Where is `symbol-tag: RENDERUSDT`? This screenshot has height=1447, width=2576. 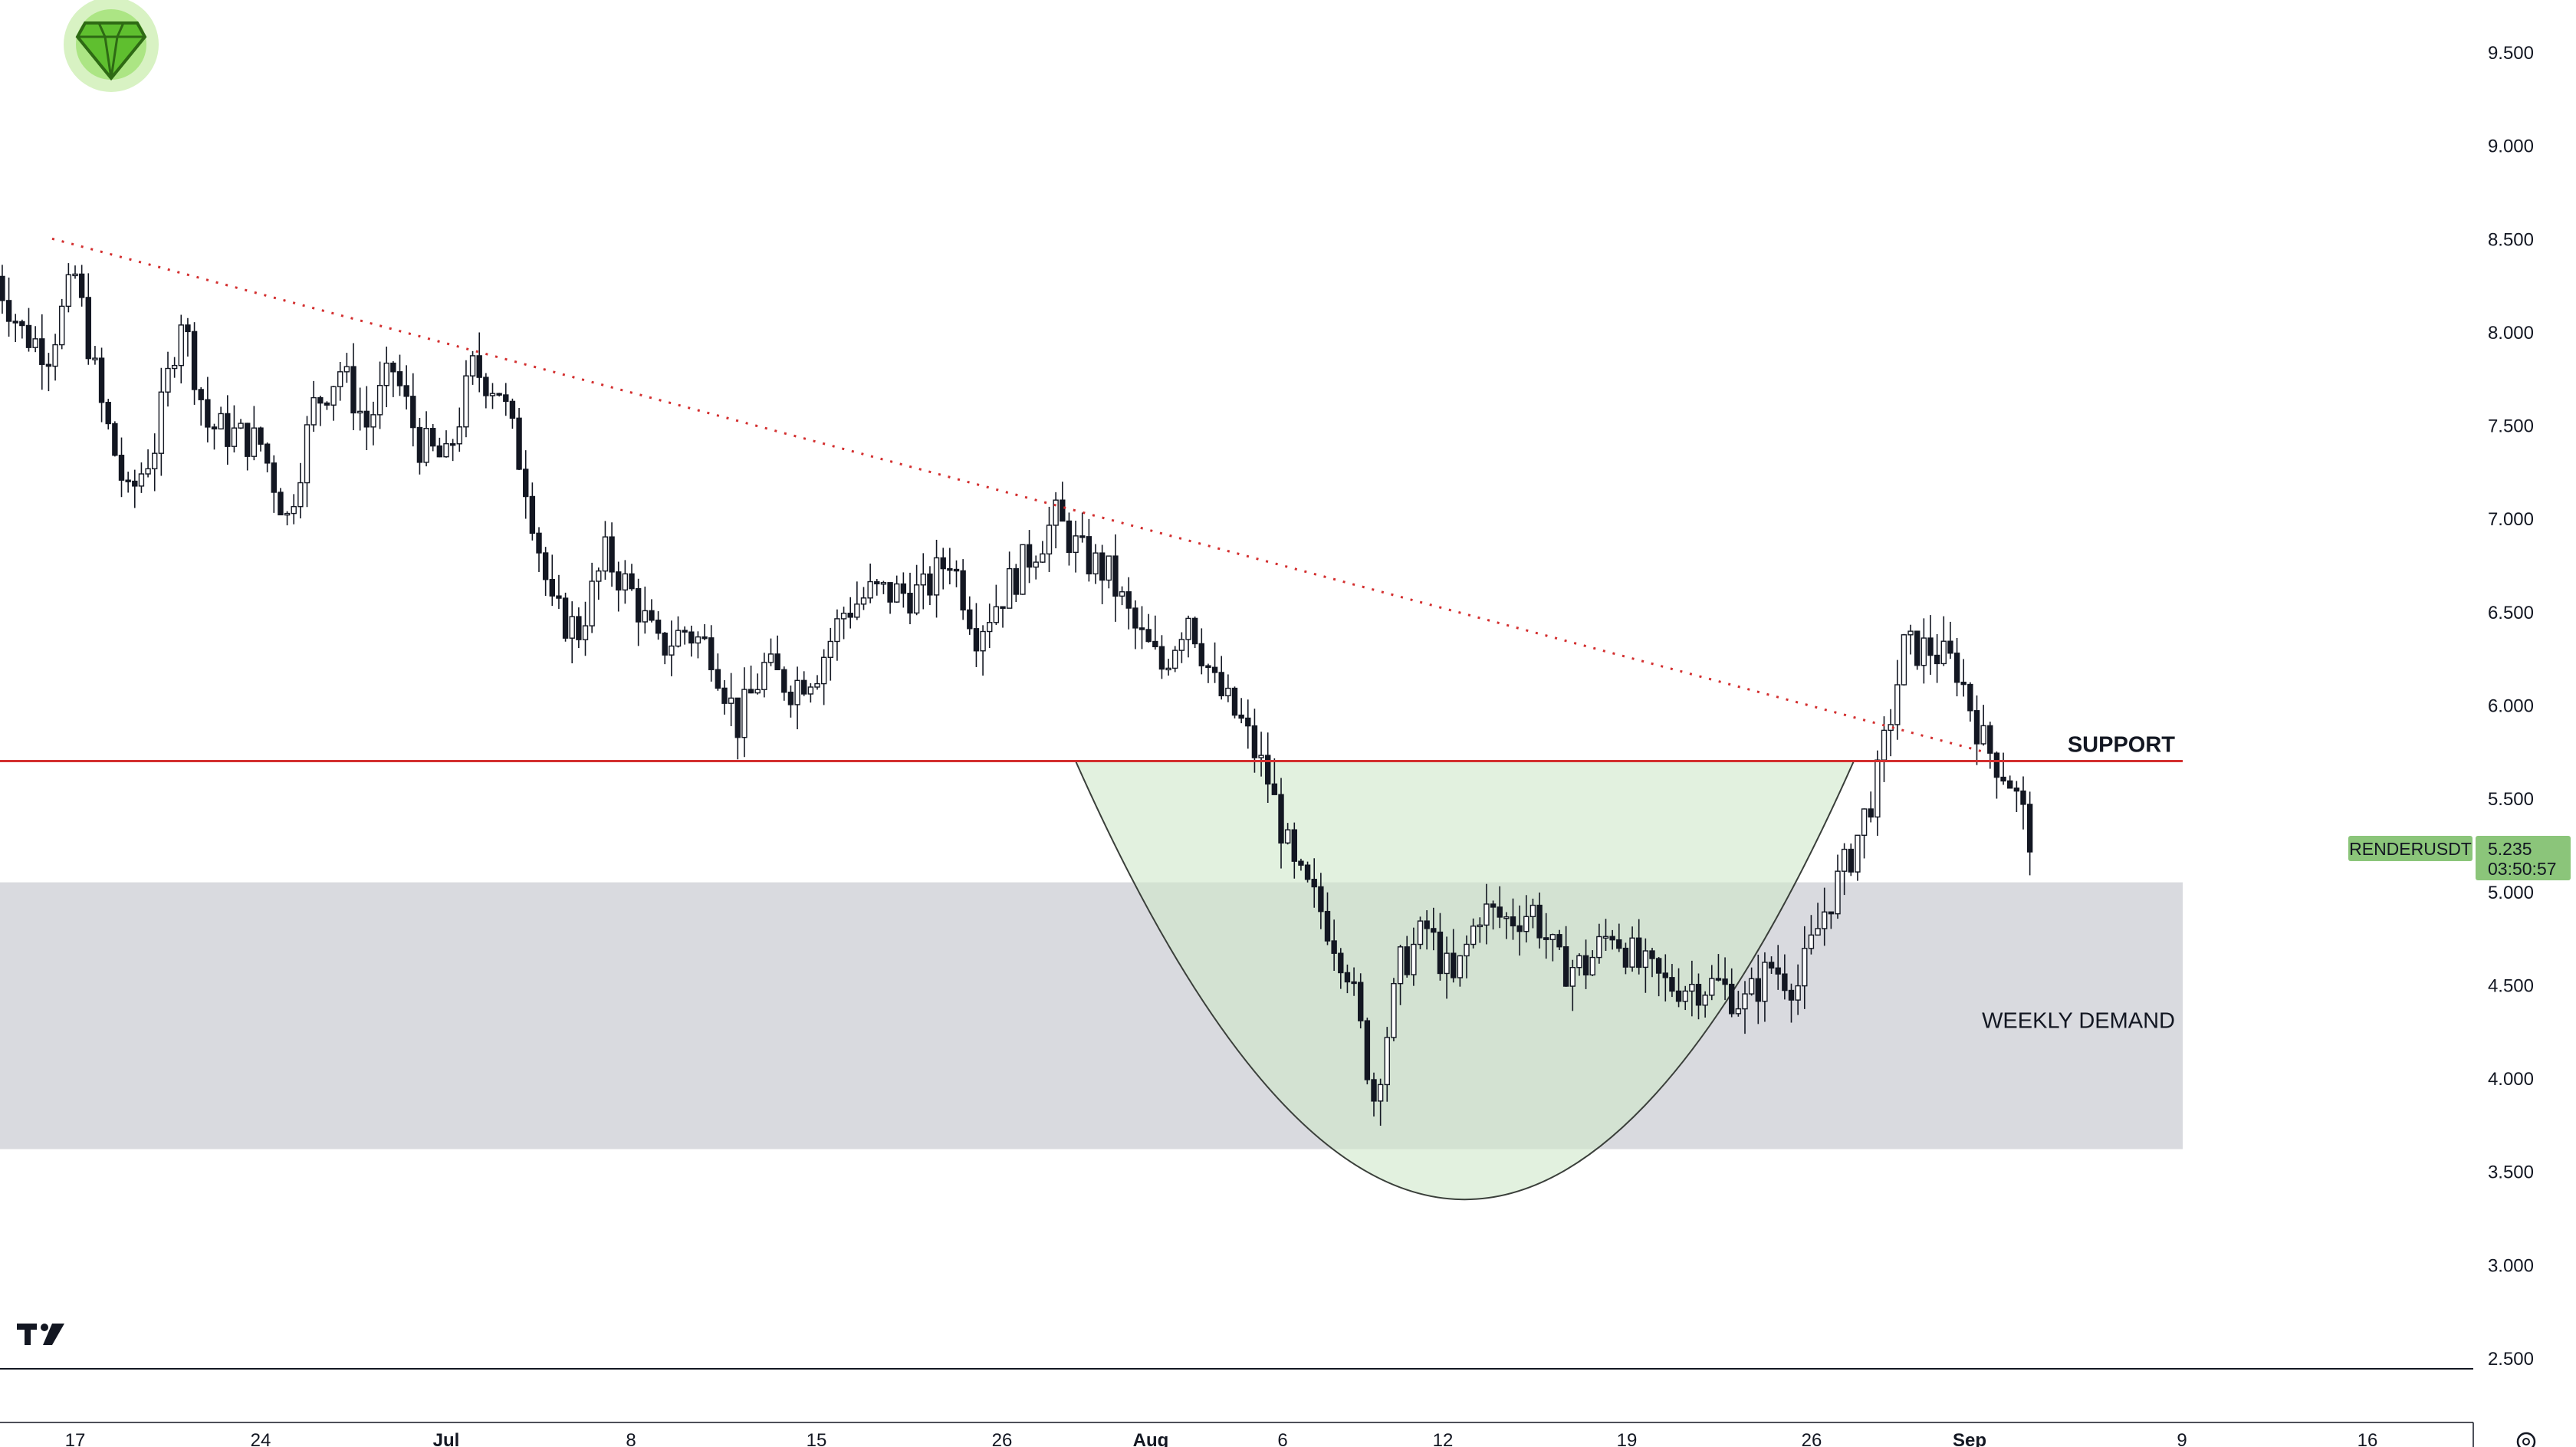
symbol-tag: RENDERUSDT is located at coordinates (2410, 848).